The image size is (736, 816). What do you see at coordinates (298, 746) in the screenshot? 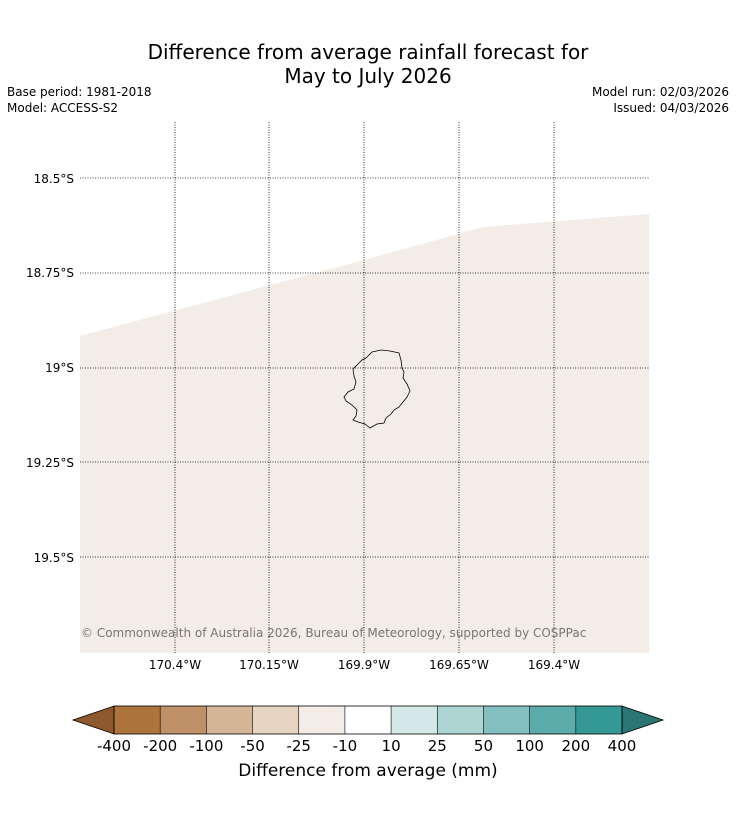
I see `colorbar-tick-label: -25` at bounding box center [298, 746].